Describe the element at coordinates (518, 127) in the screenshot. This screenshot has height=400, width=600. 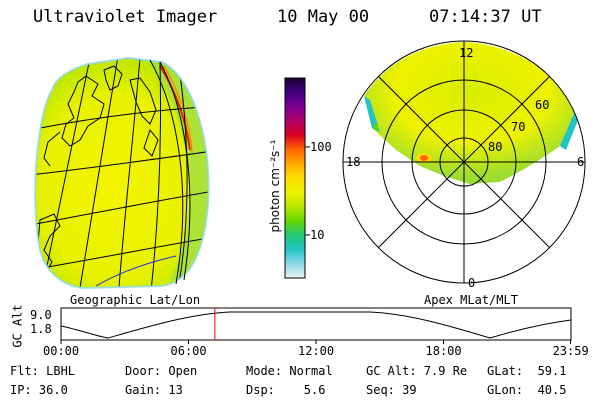
I see `polar-lat-70: 70` at that location.